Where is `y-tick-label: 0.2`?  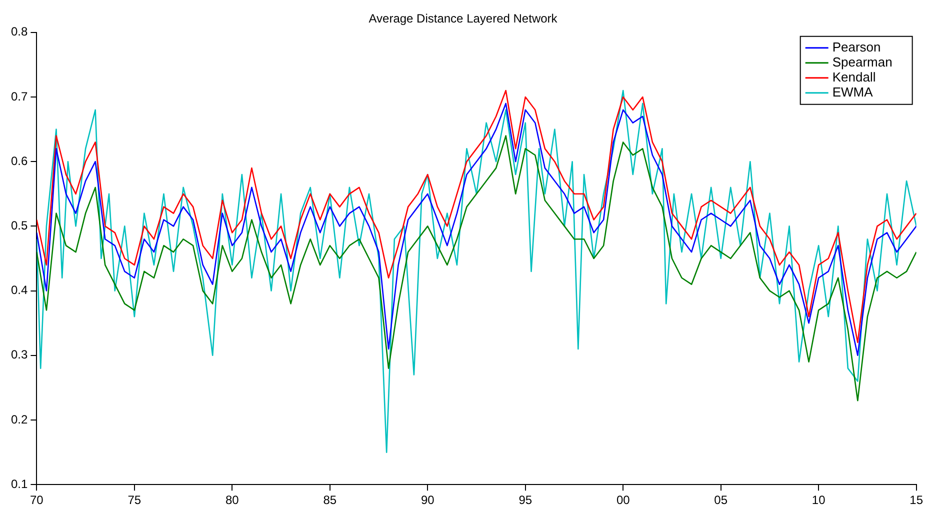 y-tick-label: 0.2 is located at coordinates (19, 419).